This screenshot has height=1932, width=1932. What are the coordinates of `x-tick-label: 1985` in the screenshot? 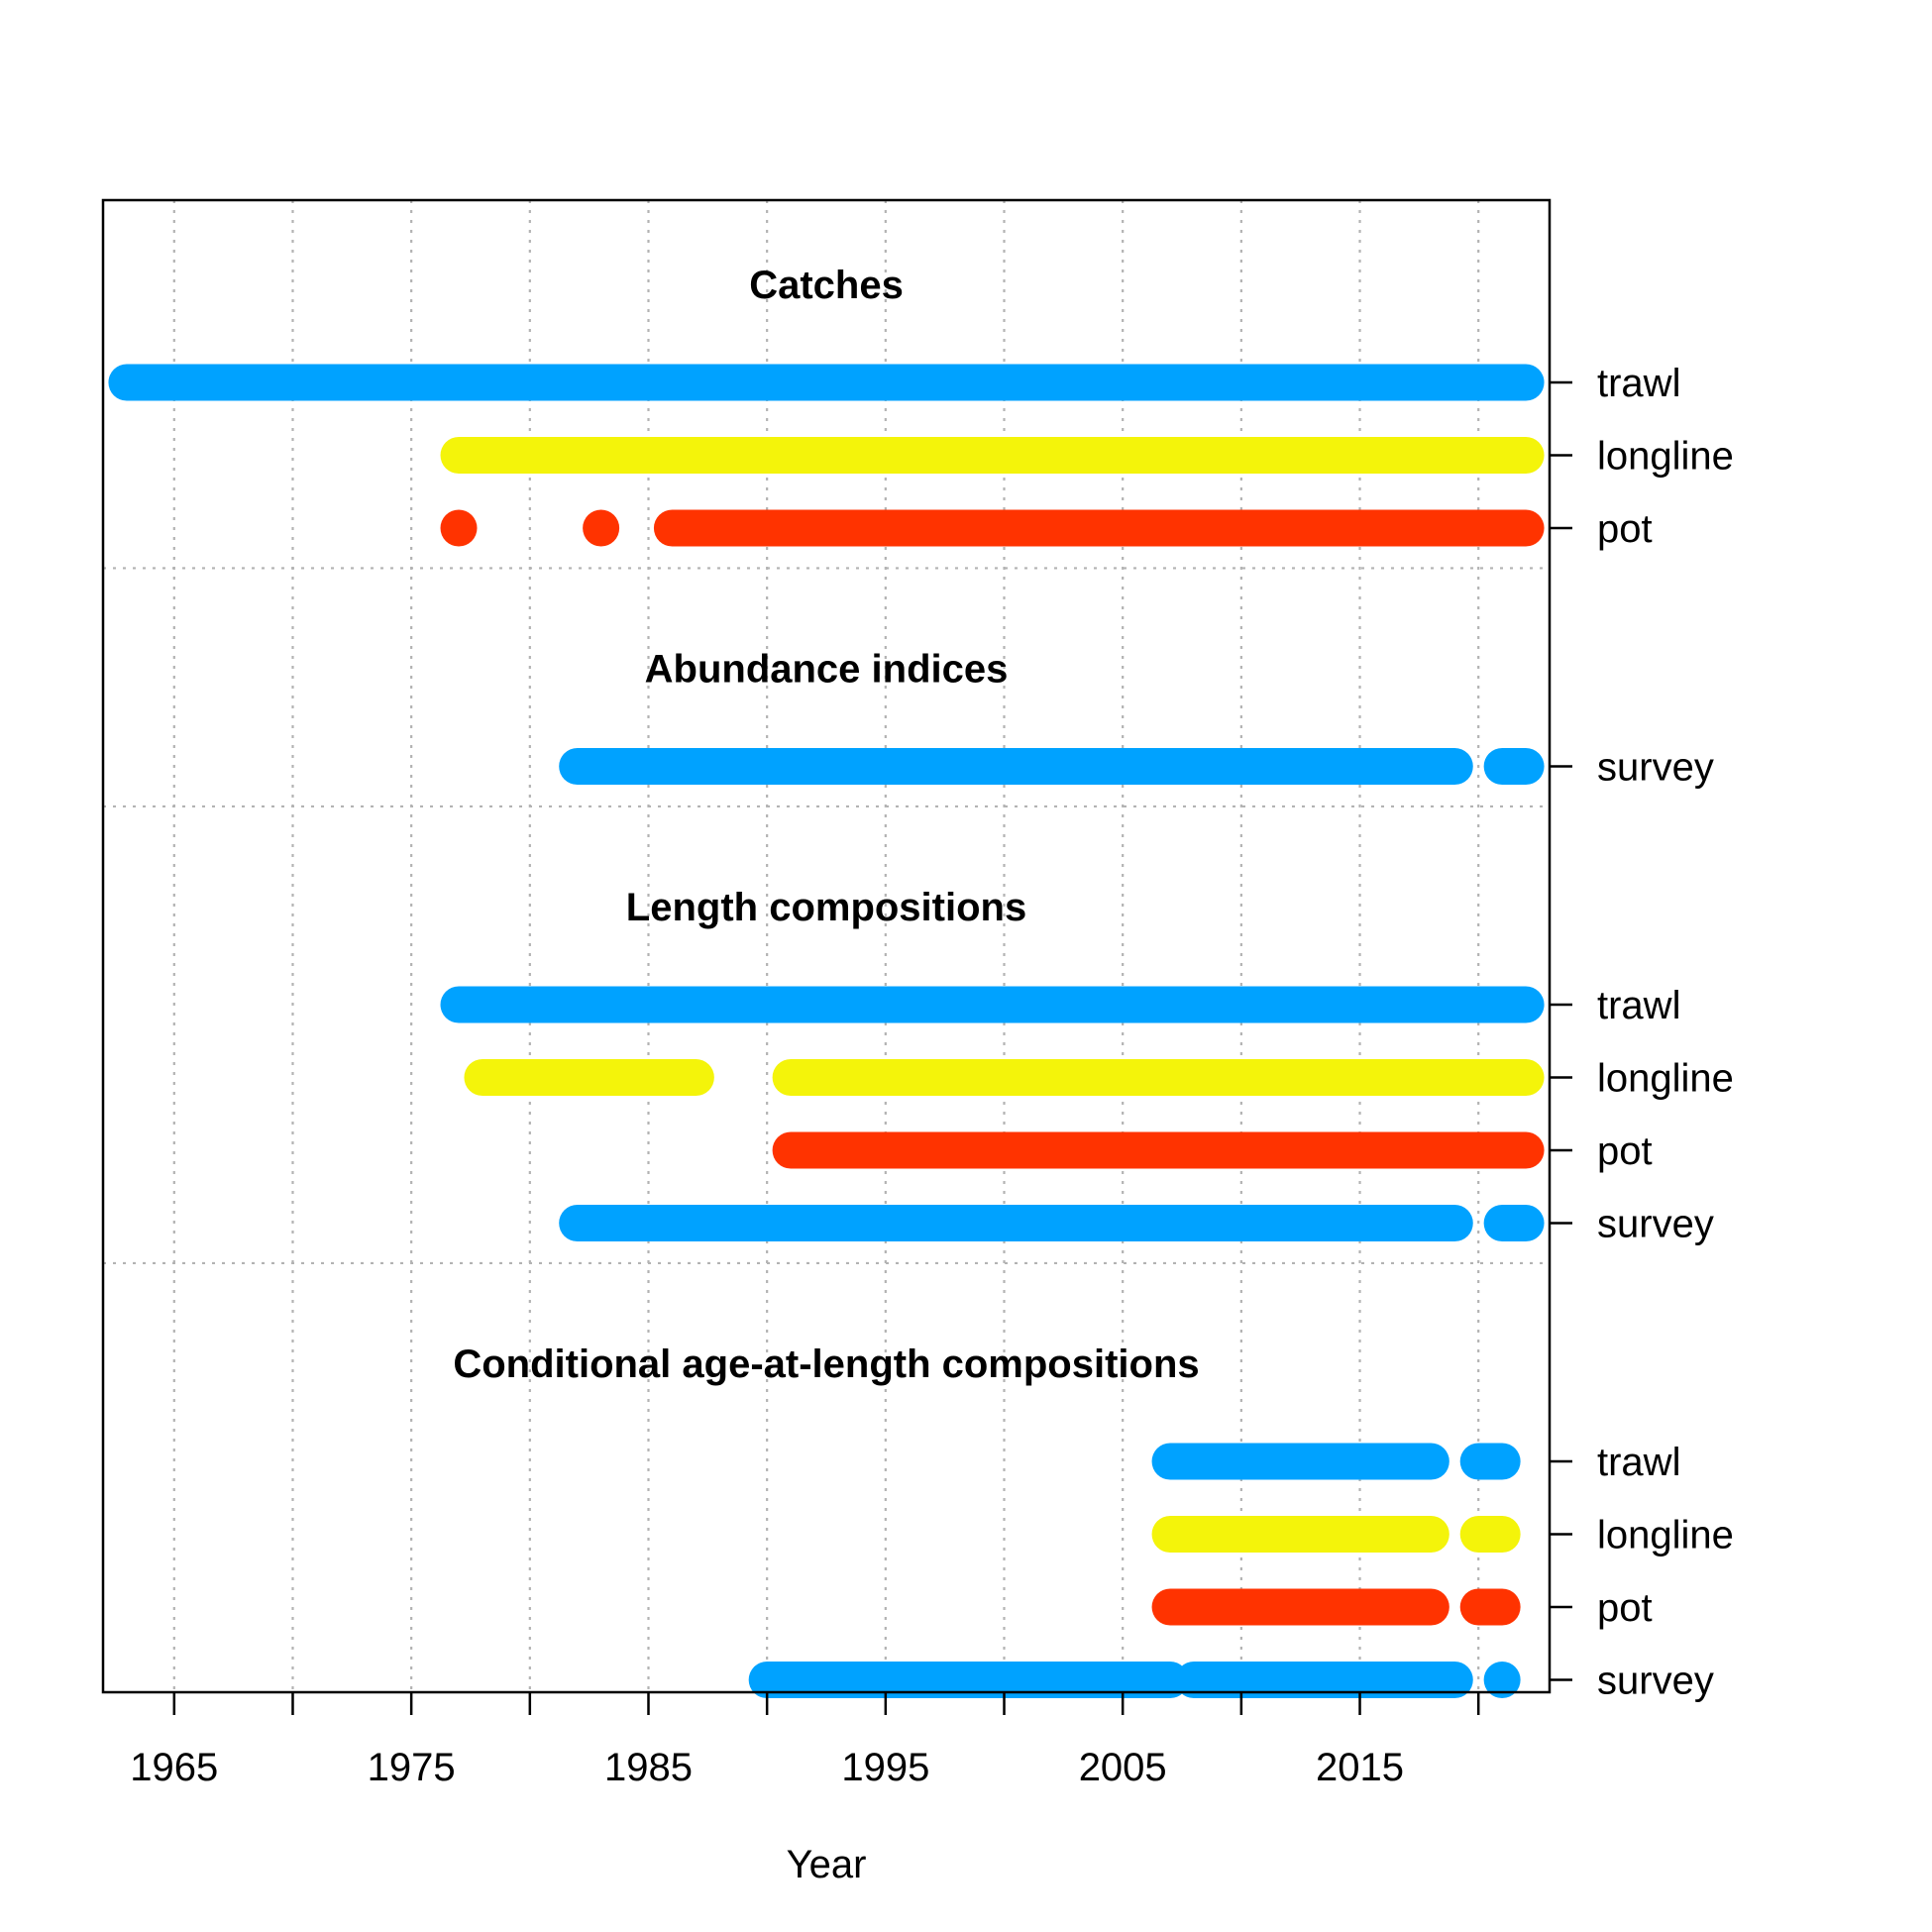 It's located at (648, 1767).